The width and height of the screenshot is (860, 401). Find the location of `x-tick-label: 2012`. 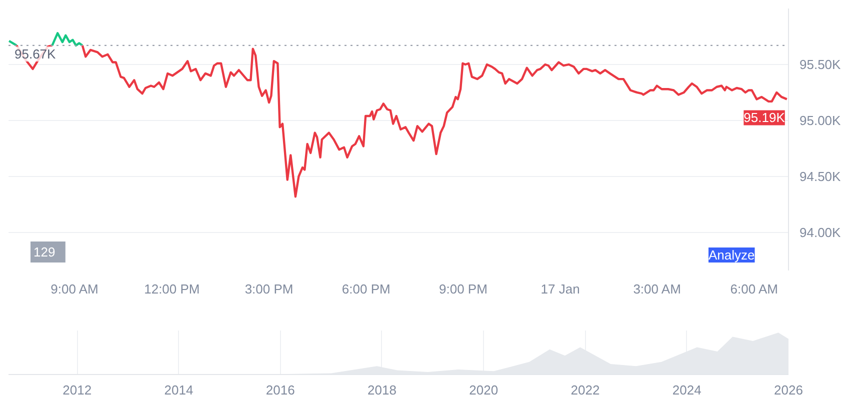

x-tick-label: 2012 is located at coordinates (77, 390).